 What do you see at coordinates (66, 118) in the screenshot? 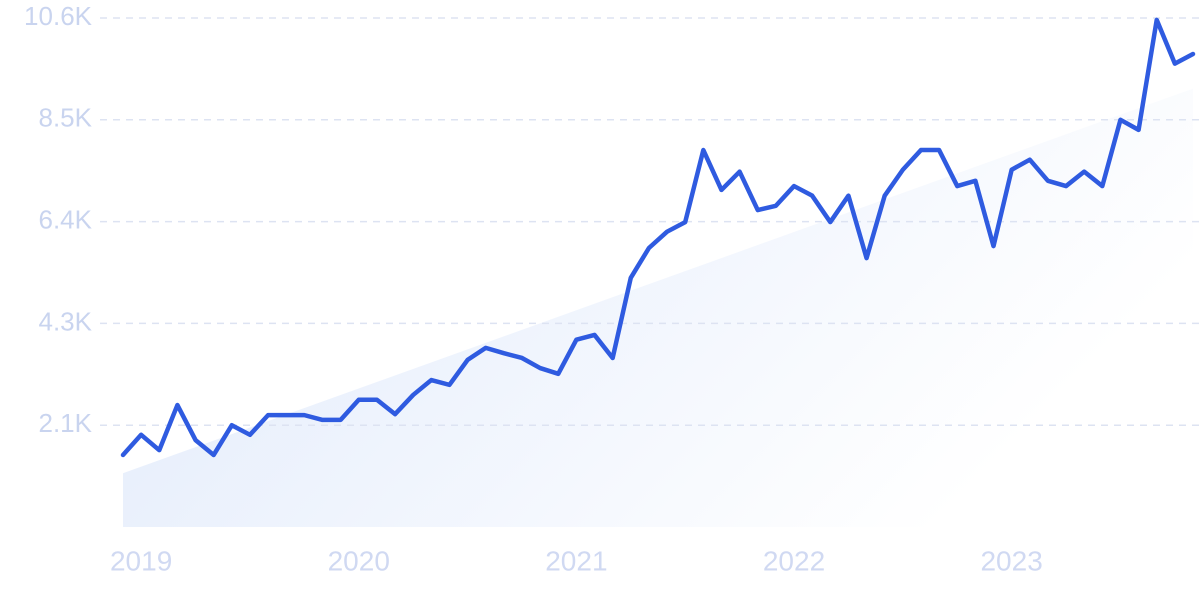
I see `y-tick-label: 8.5K` at bounding box center [66, 118].